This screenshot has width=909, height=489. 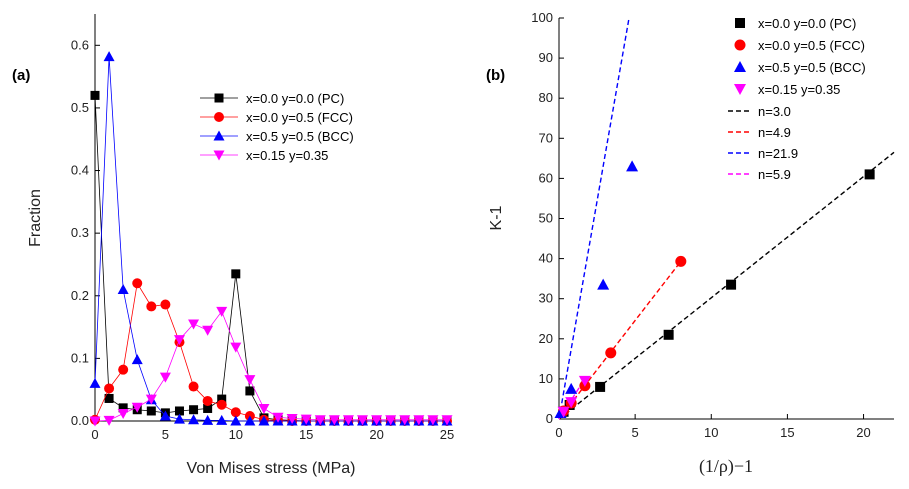 I want to click on series-line-x, so click(x=270, y=366).